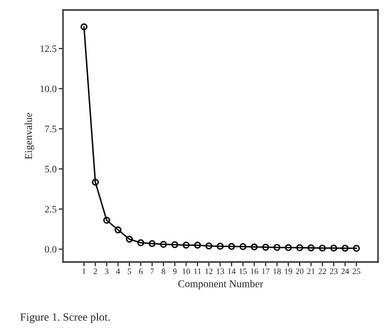  Describe the element at coordinates (288, 271) in the screenshot. I see `x-tick-label: 19` at that location.